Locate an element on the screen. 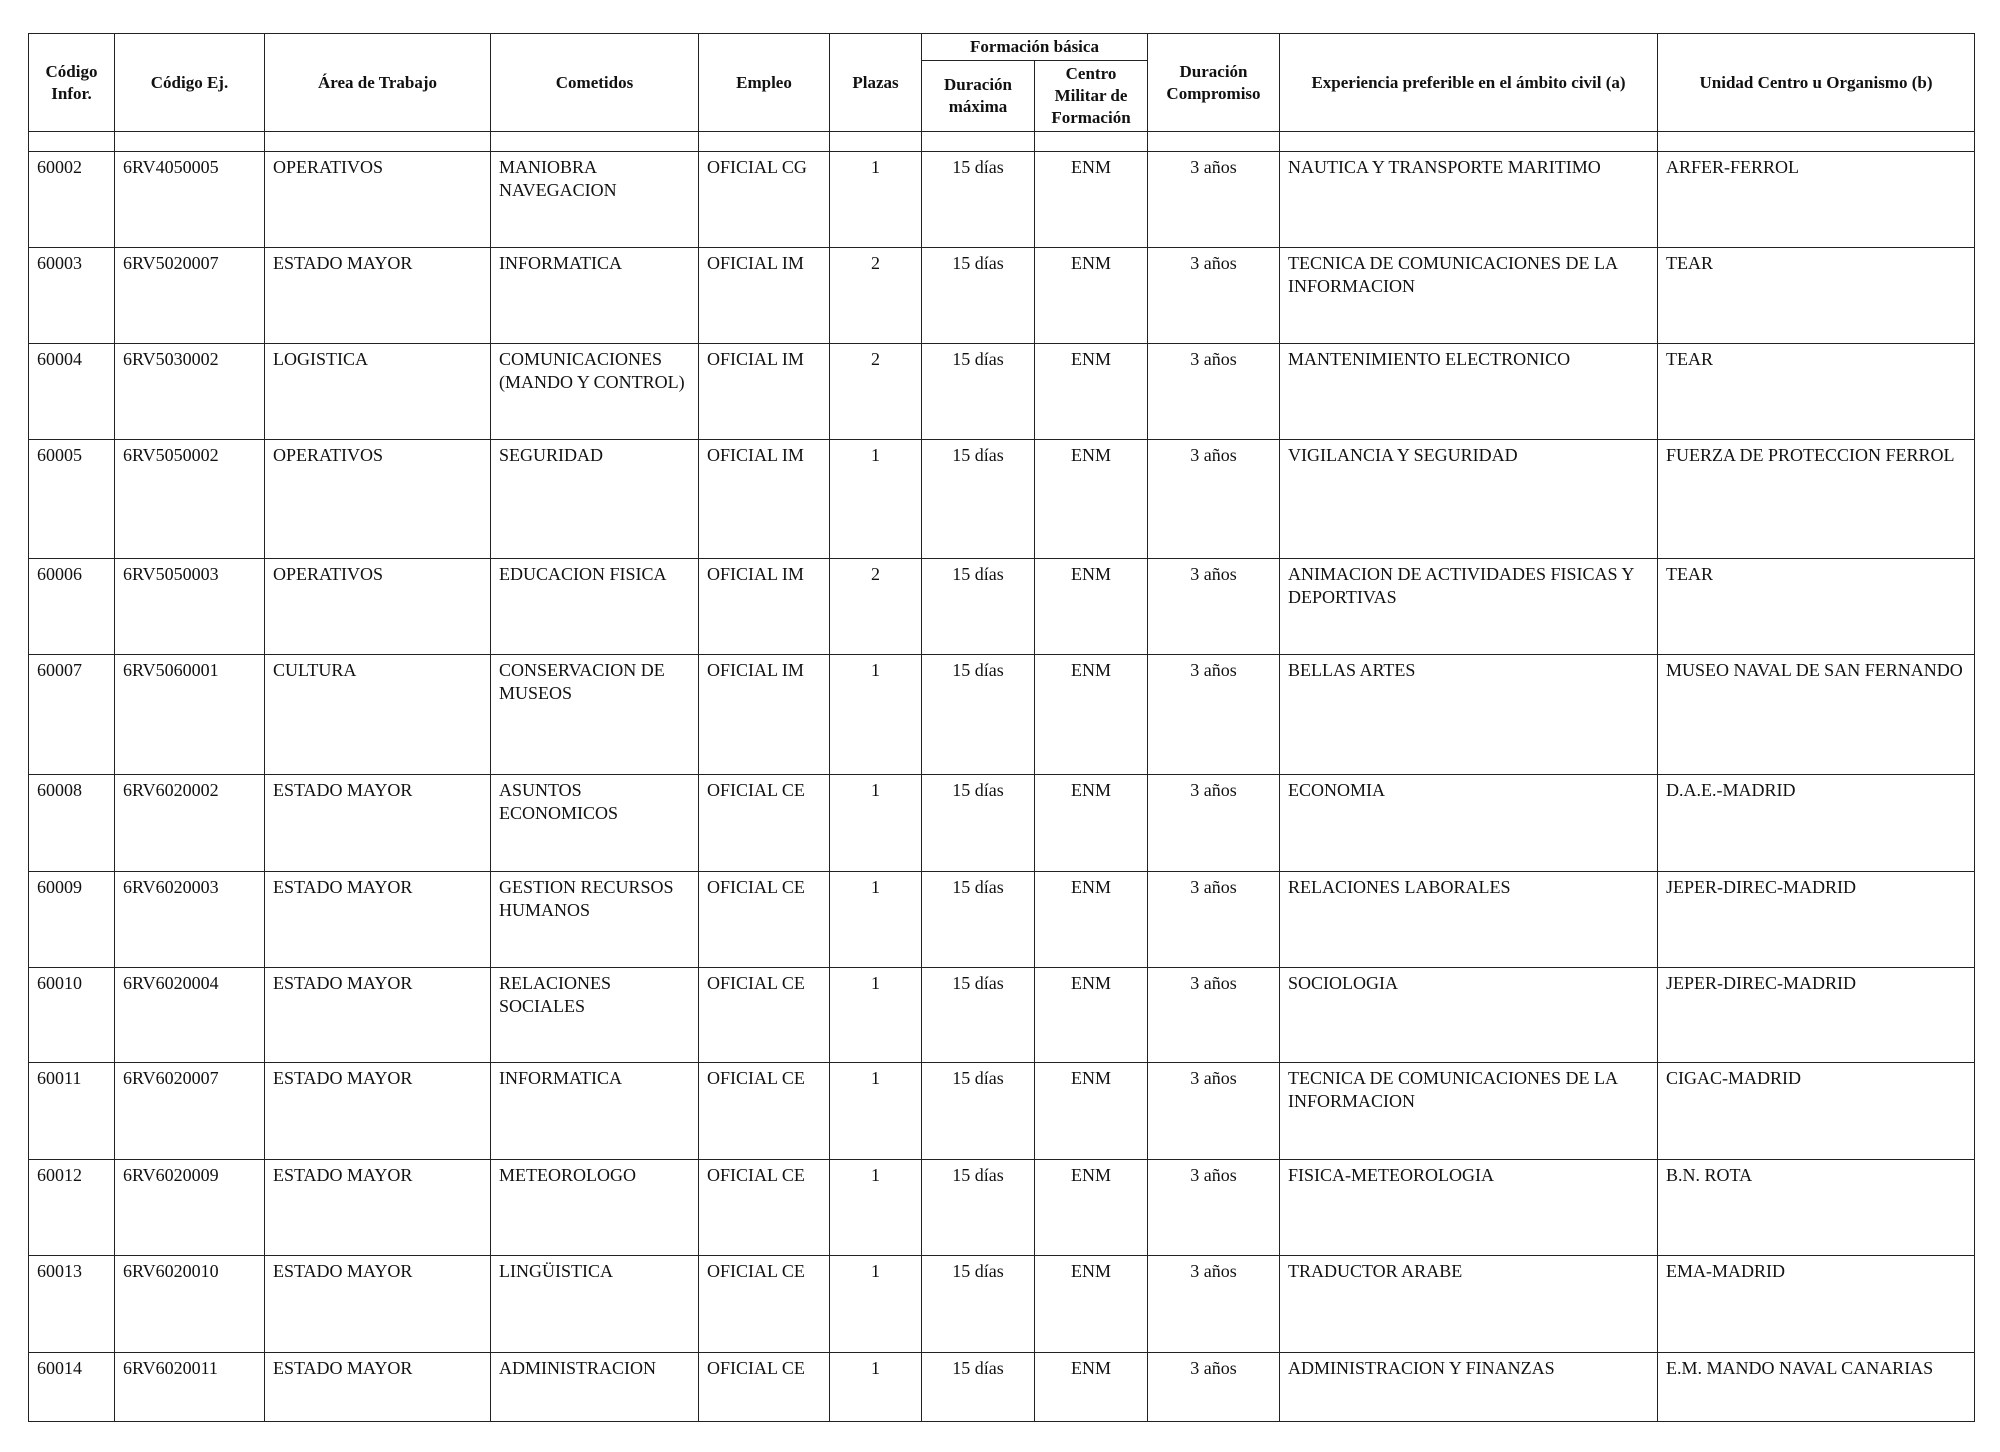  cell-cometidos: COMUNICACIONES (MANDO Y CONTROL) is located at coordinates (594, 391).